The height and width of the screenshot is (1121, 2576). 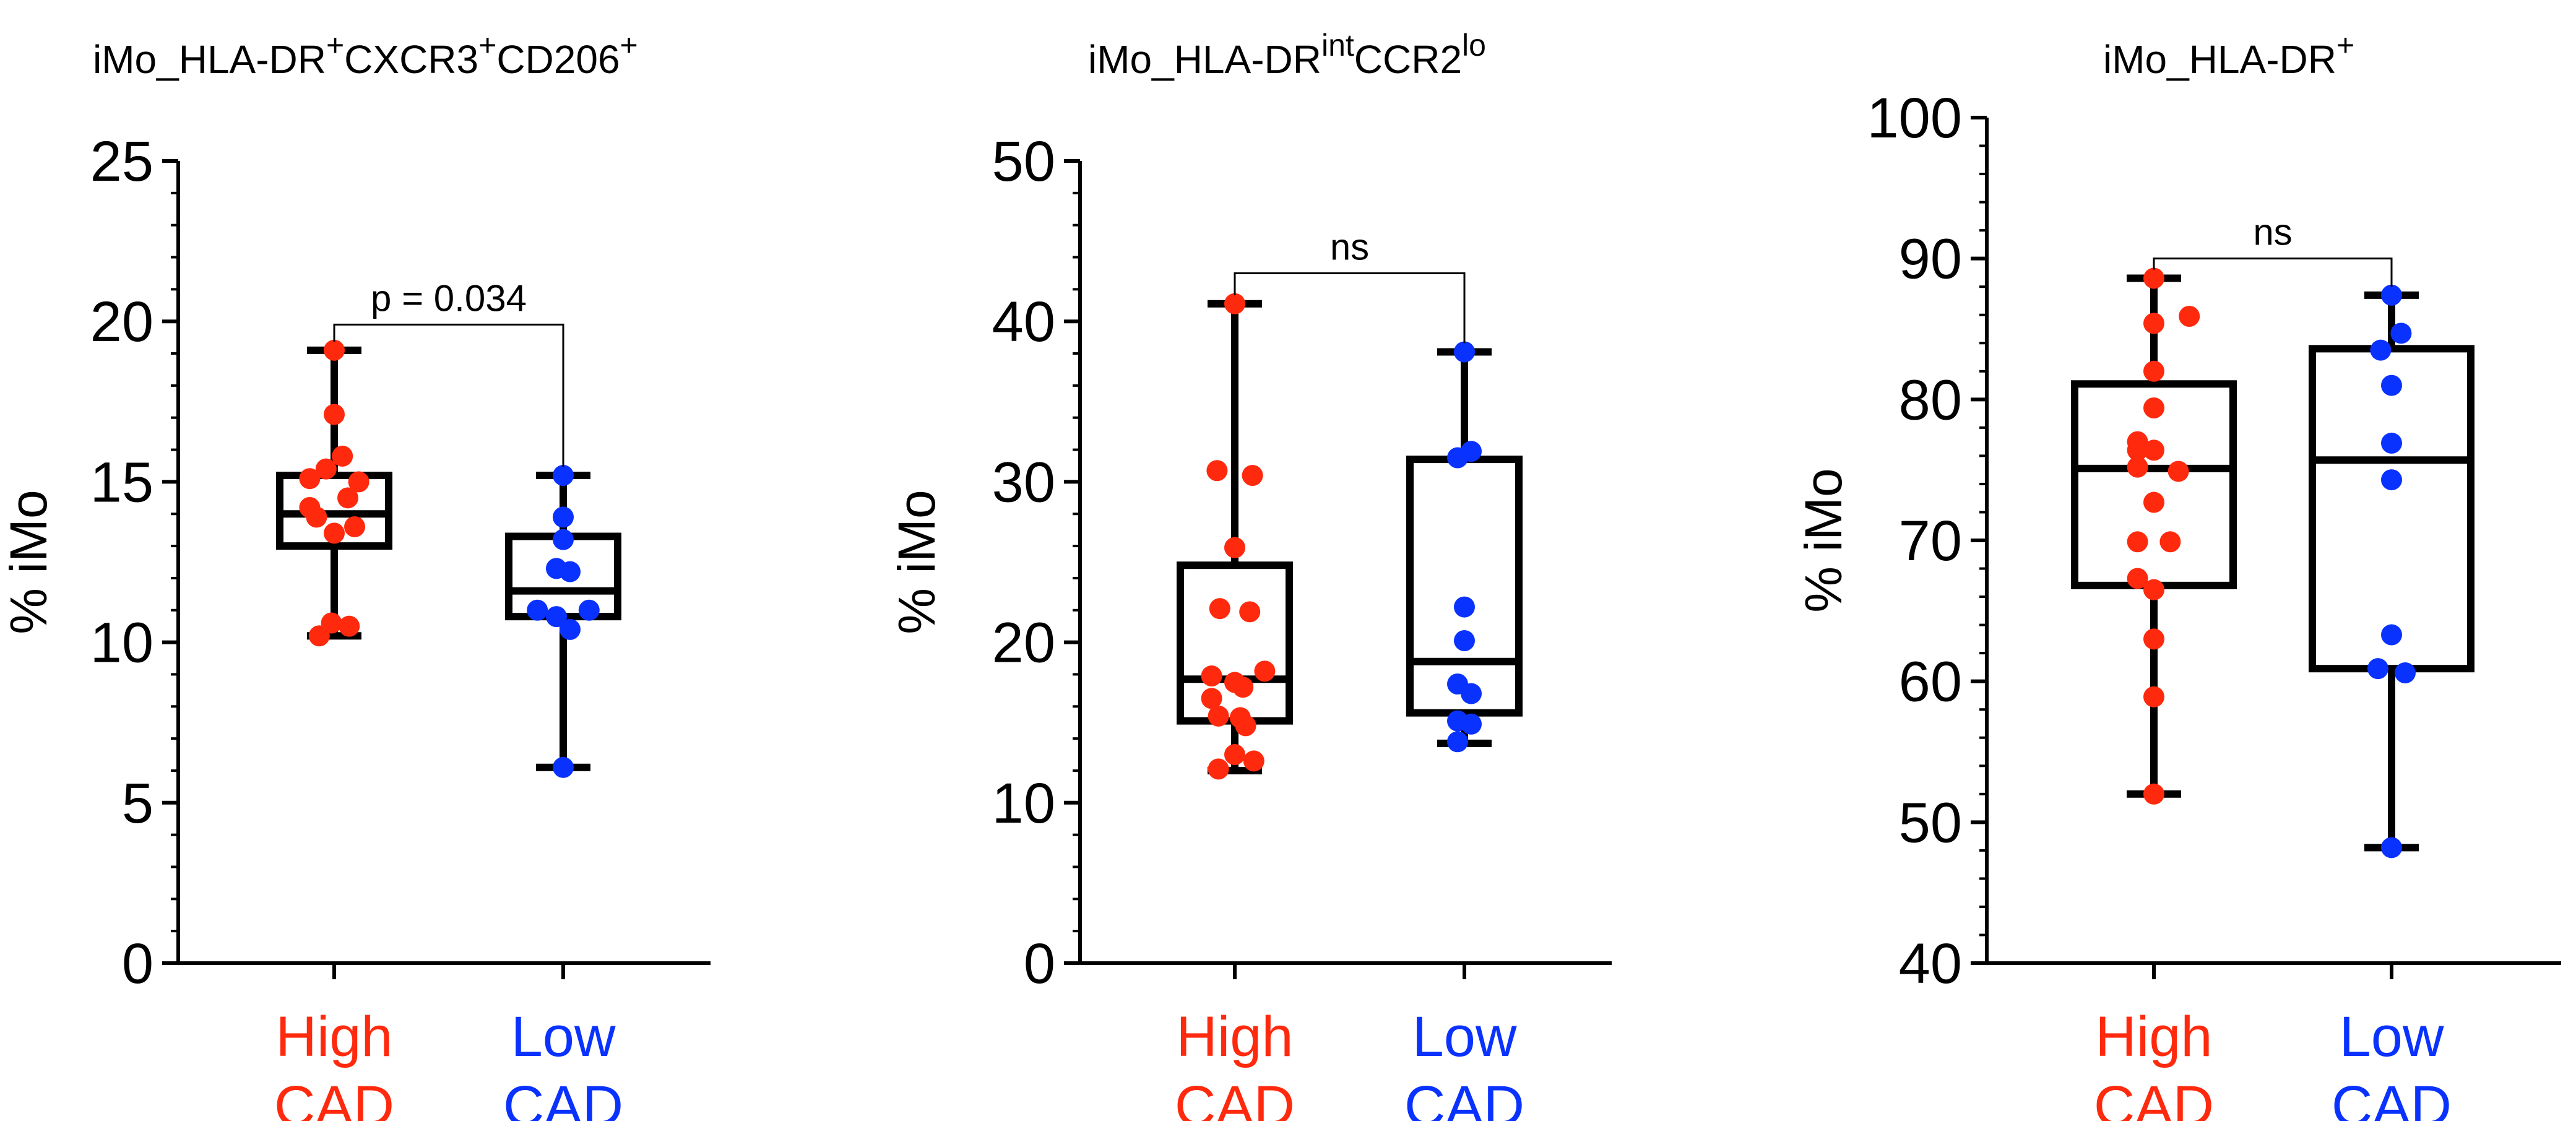 I want to click on title-segment: iMo_HLA-DR, so click(x=2219, y=59).